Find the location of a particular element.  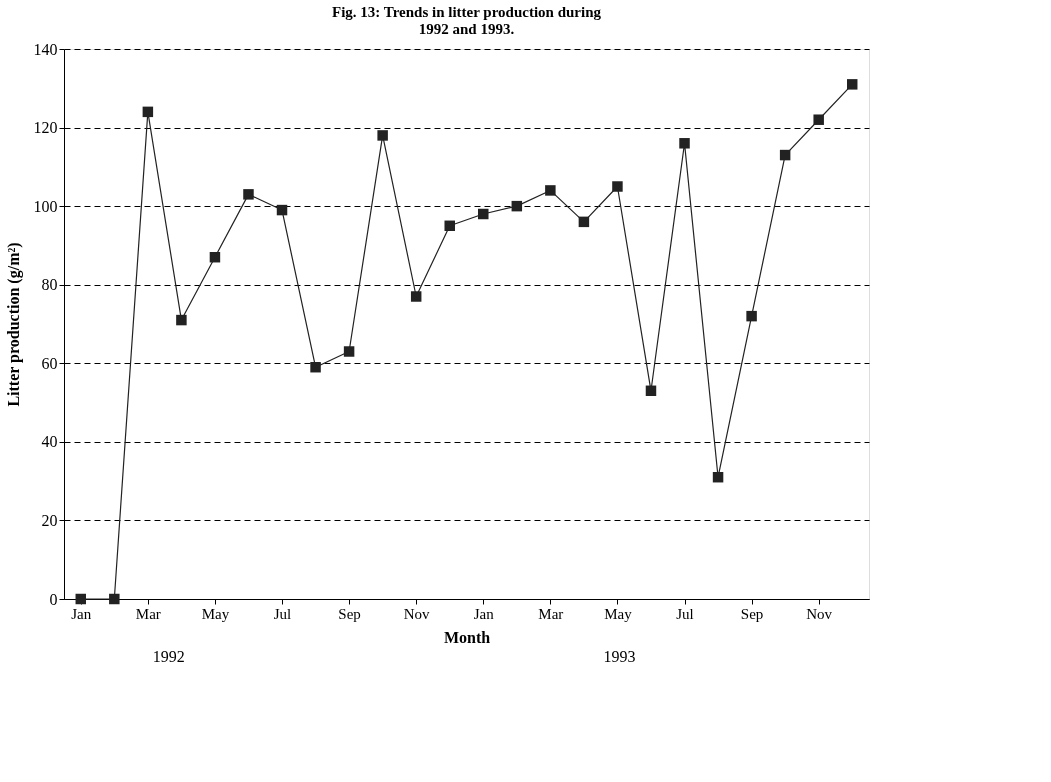

text: 1992 is located at coordinates (168, 656).